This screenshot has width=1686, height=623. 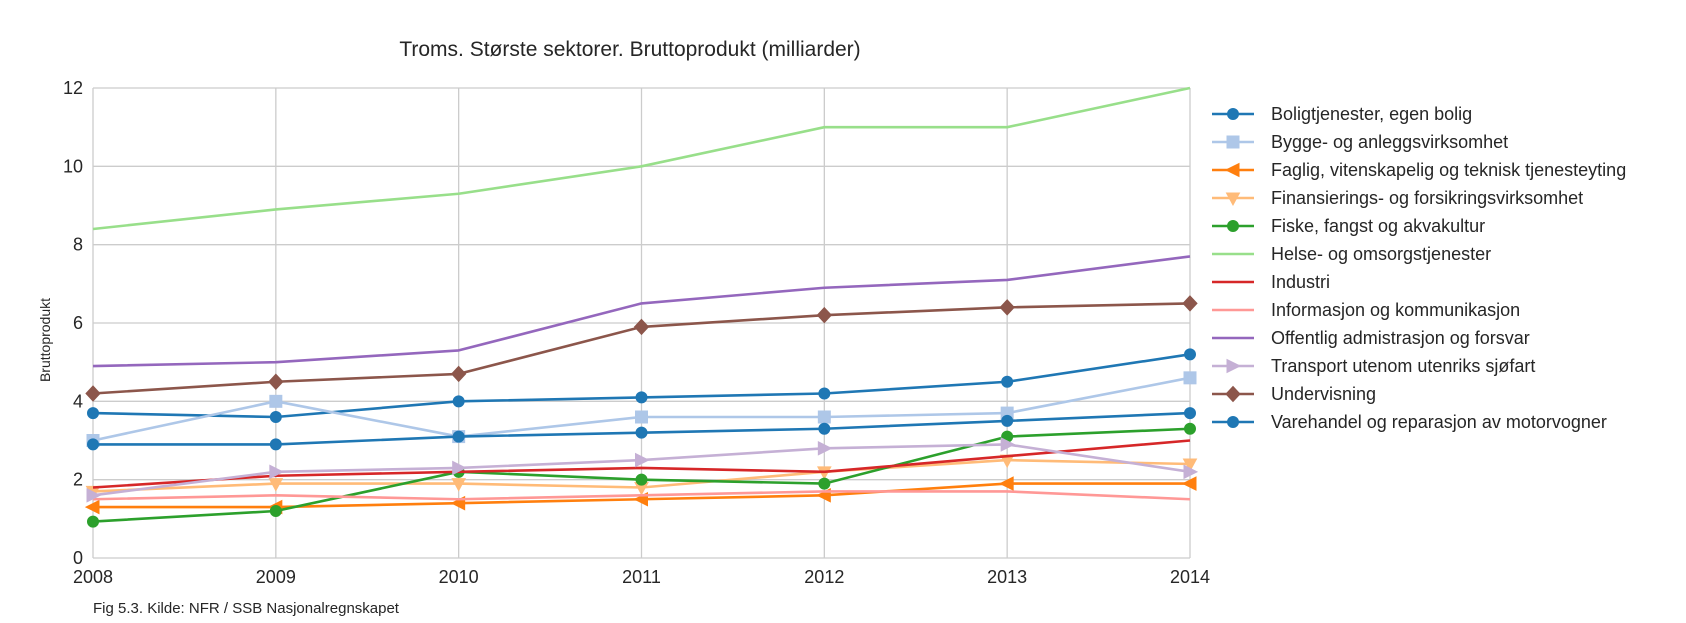 I want to click on y-tick-label: 0, so click(x=78, y=558).